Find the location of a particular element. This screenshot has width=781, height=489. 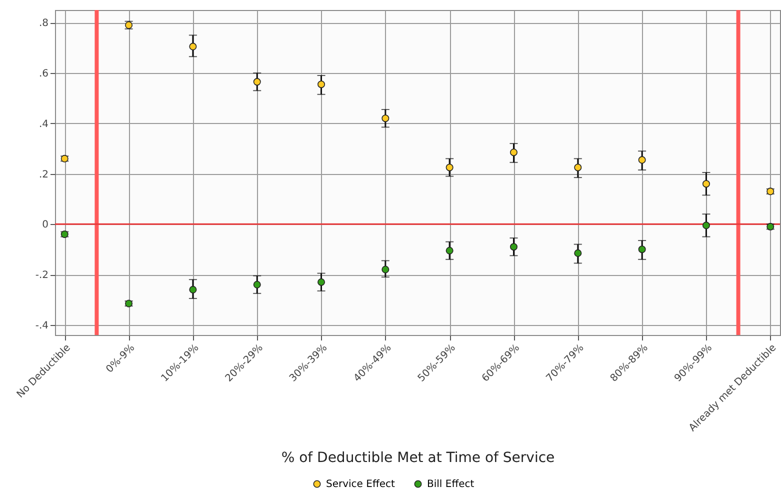

y-tick-label: .4 is located at coordinates (43, 124).